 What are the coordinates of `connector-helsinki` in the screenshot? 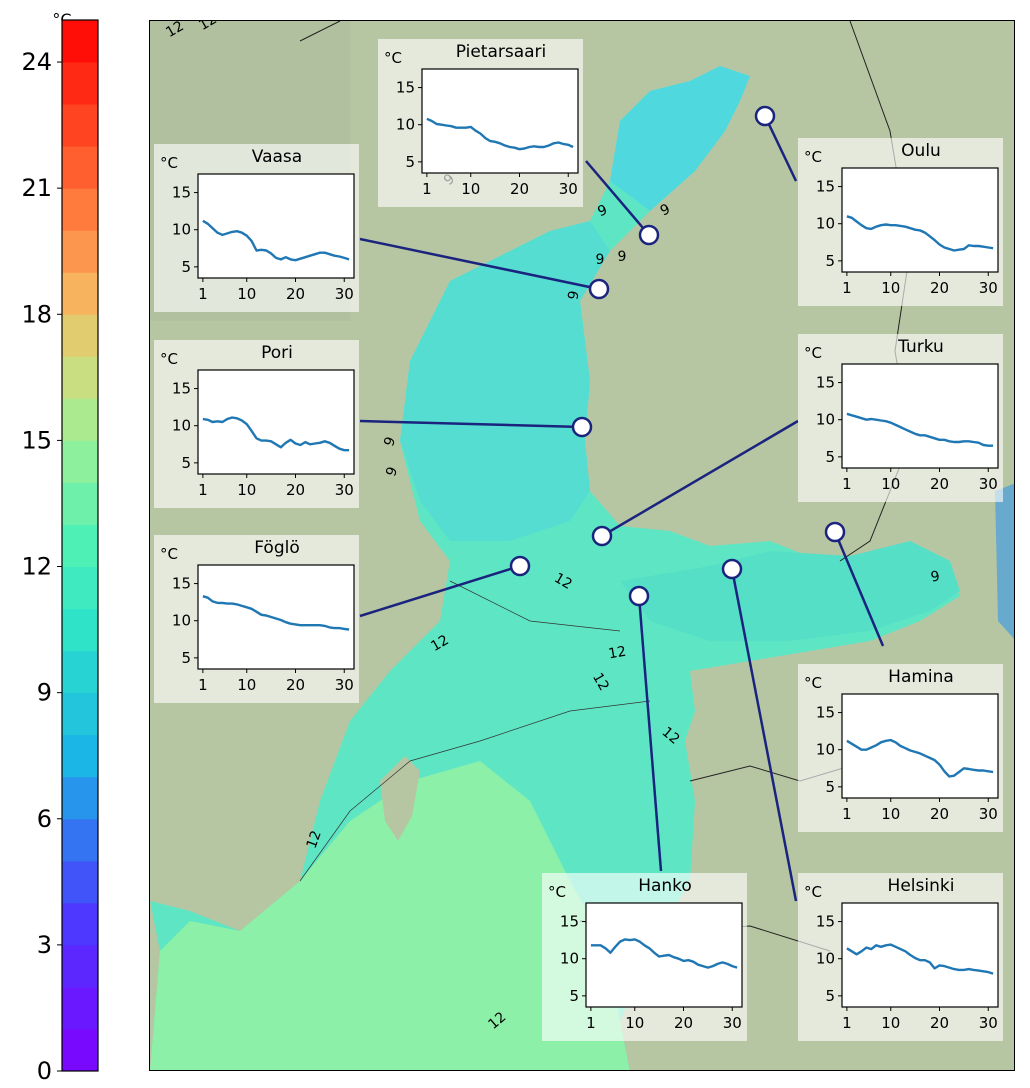 It's located at (764, 735).